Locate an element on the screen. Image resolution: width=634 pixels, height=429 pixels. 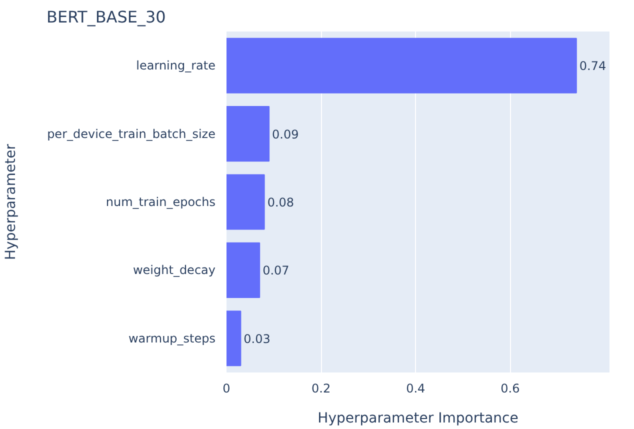
x-axis-title: Hyperparameter Importance is located at coordinates (418, 418).